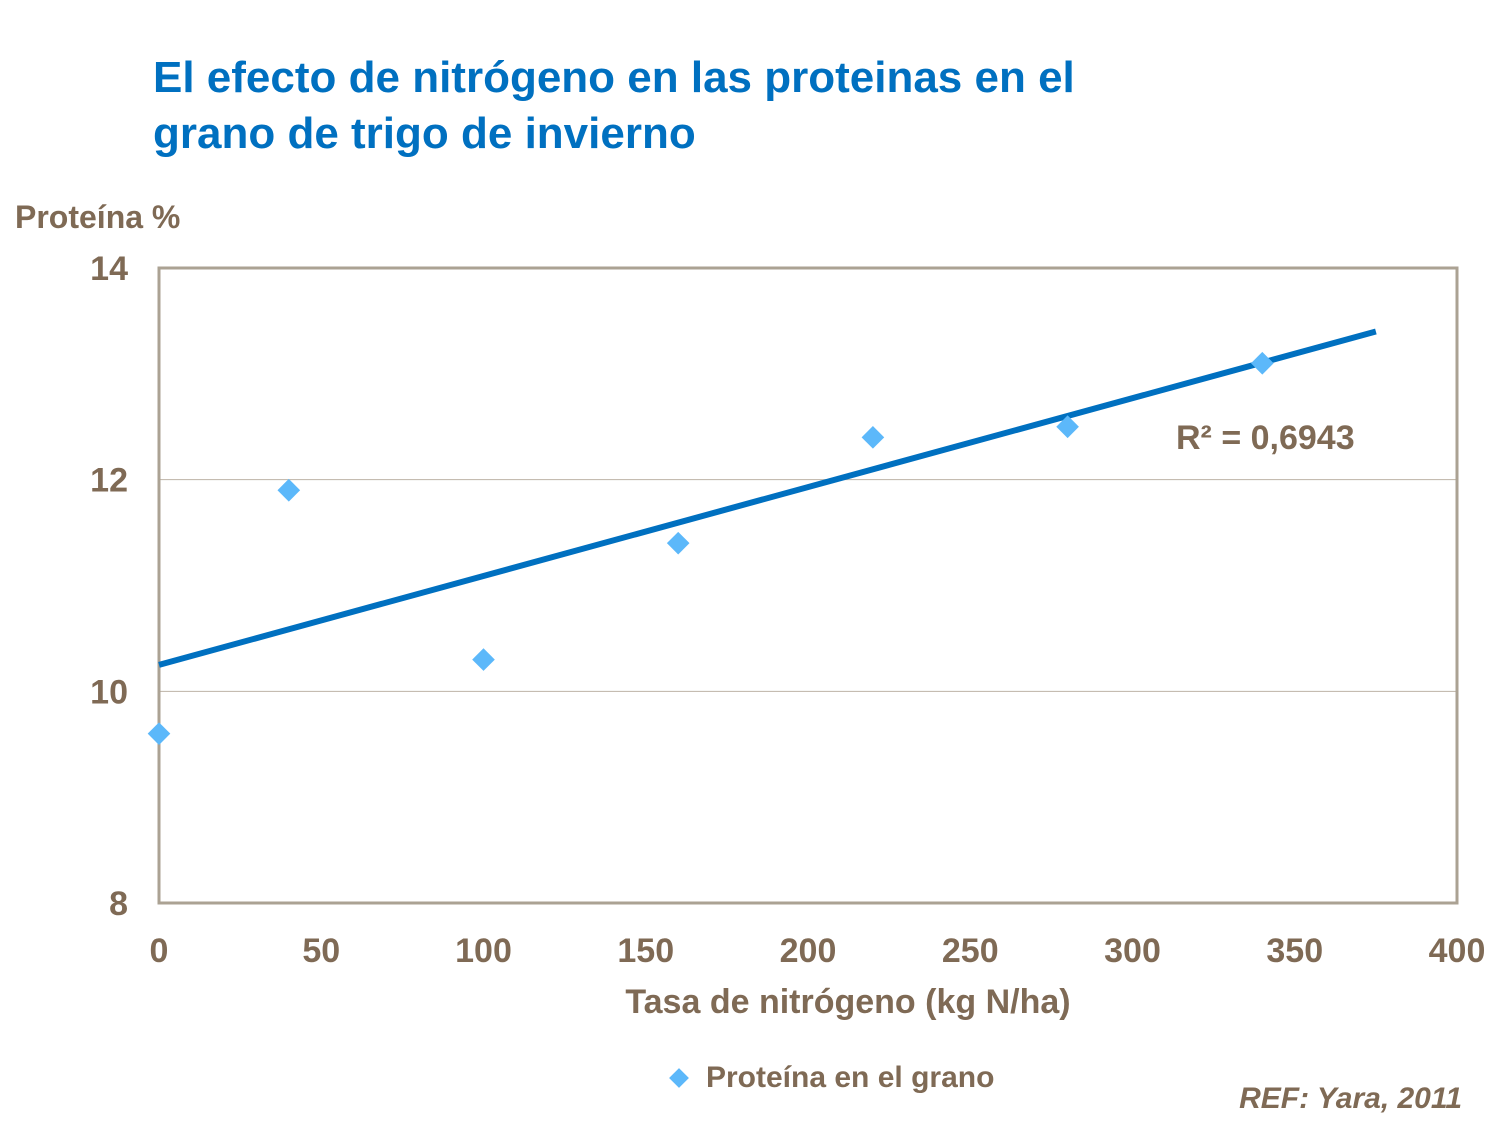 The width and height of the screenshot is (1500, 1131). I want to click on y-axis-label: Proteína %, so click(97, 217).